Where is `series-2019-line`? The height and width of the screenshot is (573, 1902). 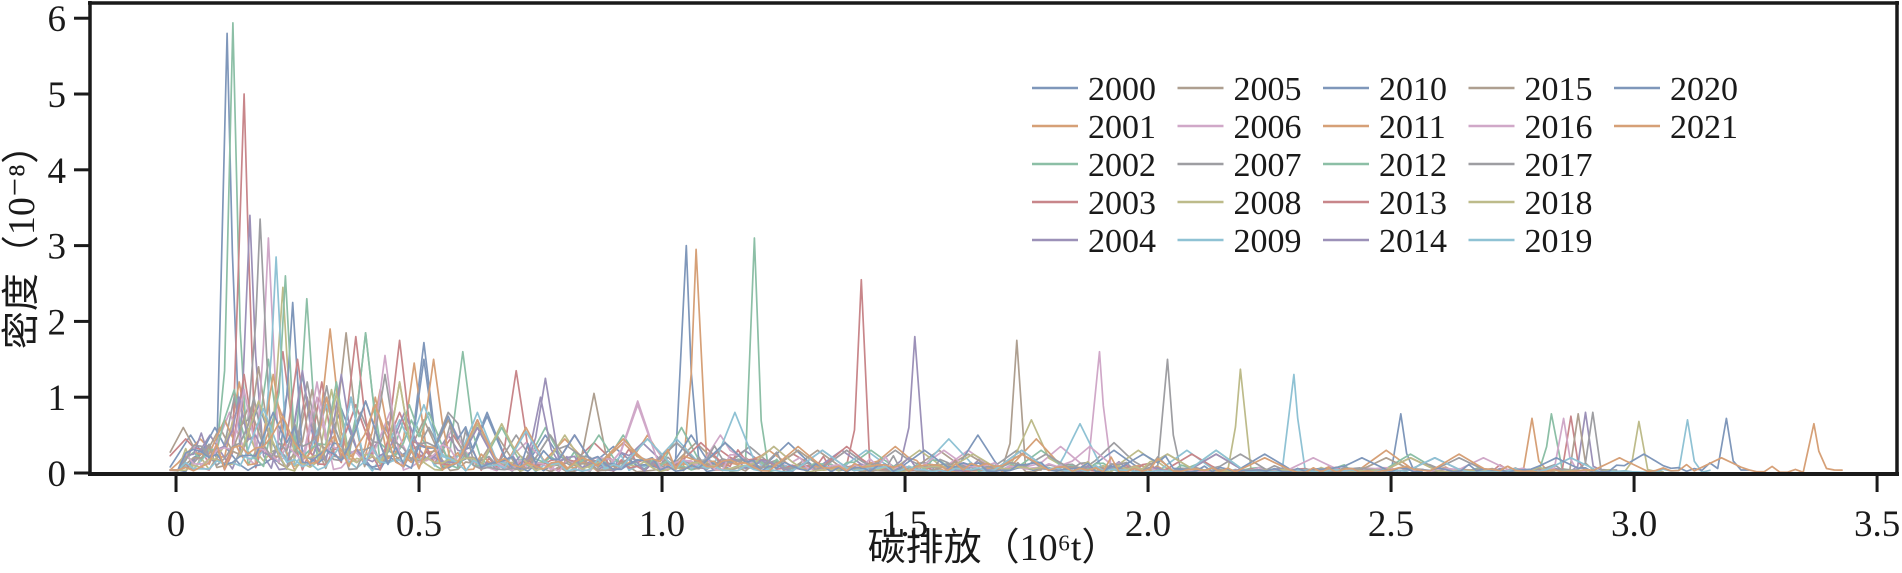
series-2019-line is located at coordinates (940, 435).